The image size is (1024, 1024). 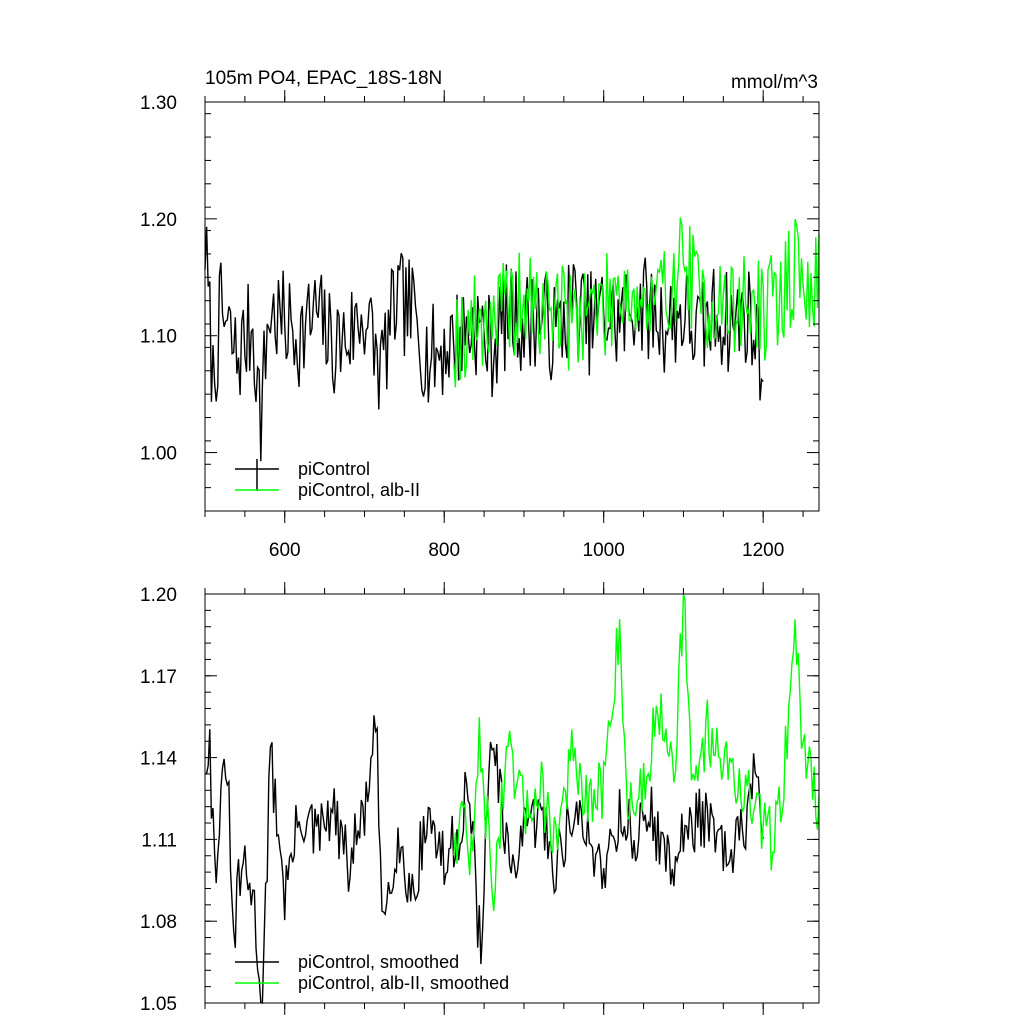 I want to click on top-xtick-label: 1200, so click(x=763, y=550).